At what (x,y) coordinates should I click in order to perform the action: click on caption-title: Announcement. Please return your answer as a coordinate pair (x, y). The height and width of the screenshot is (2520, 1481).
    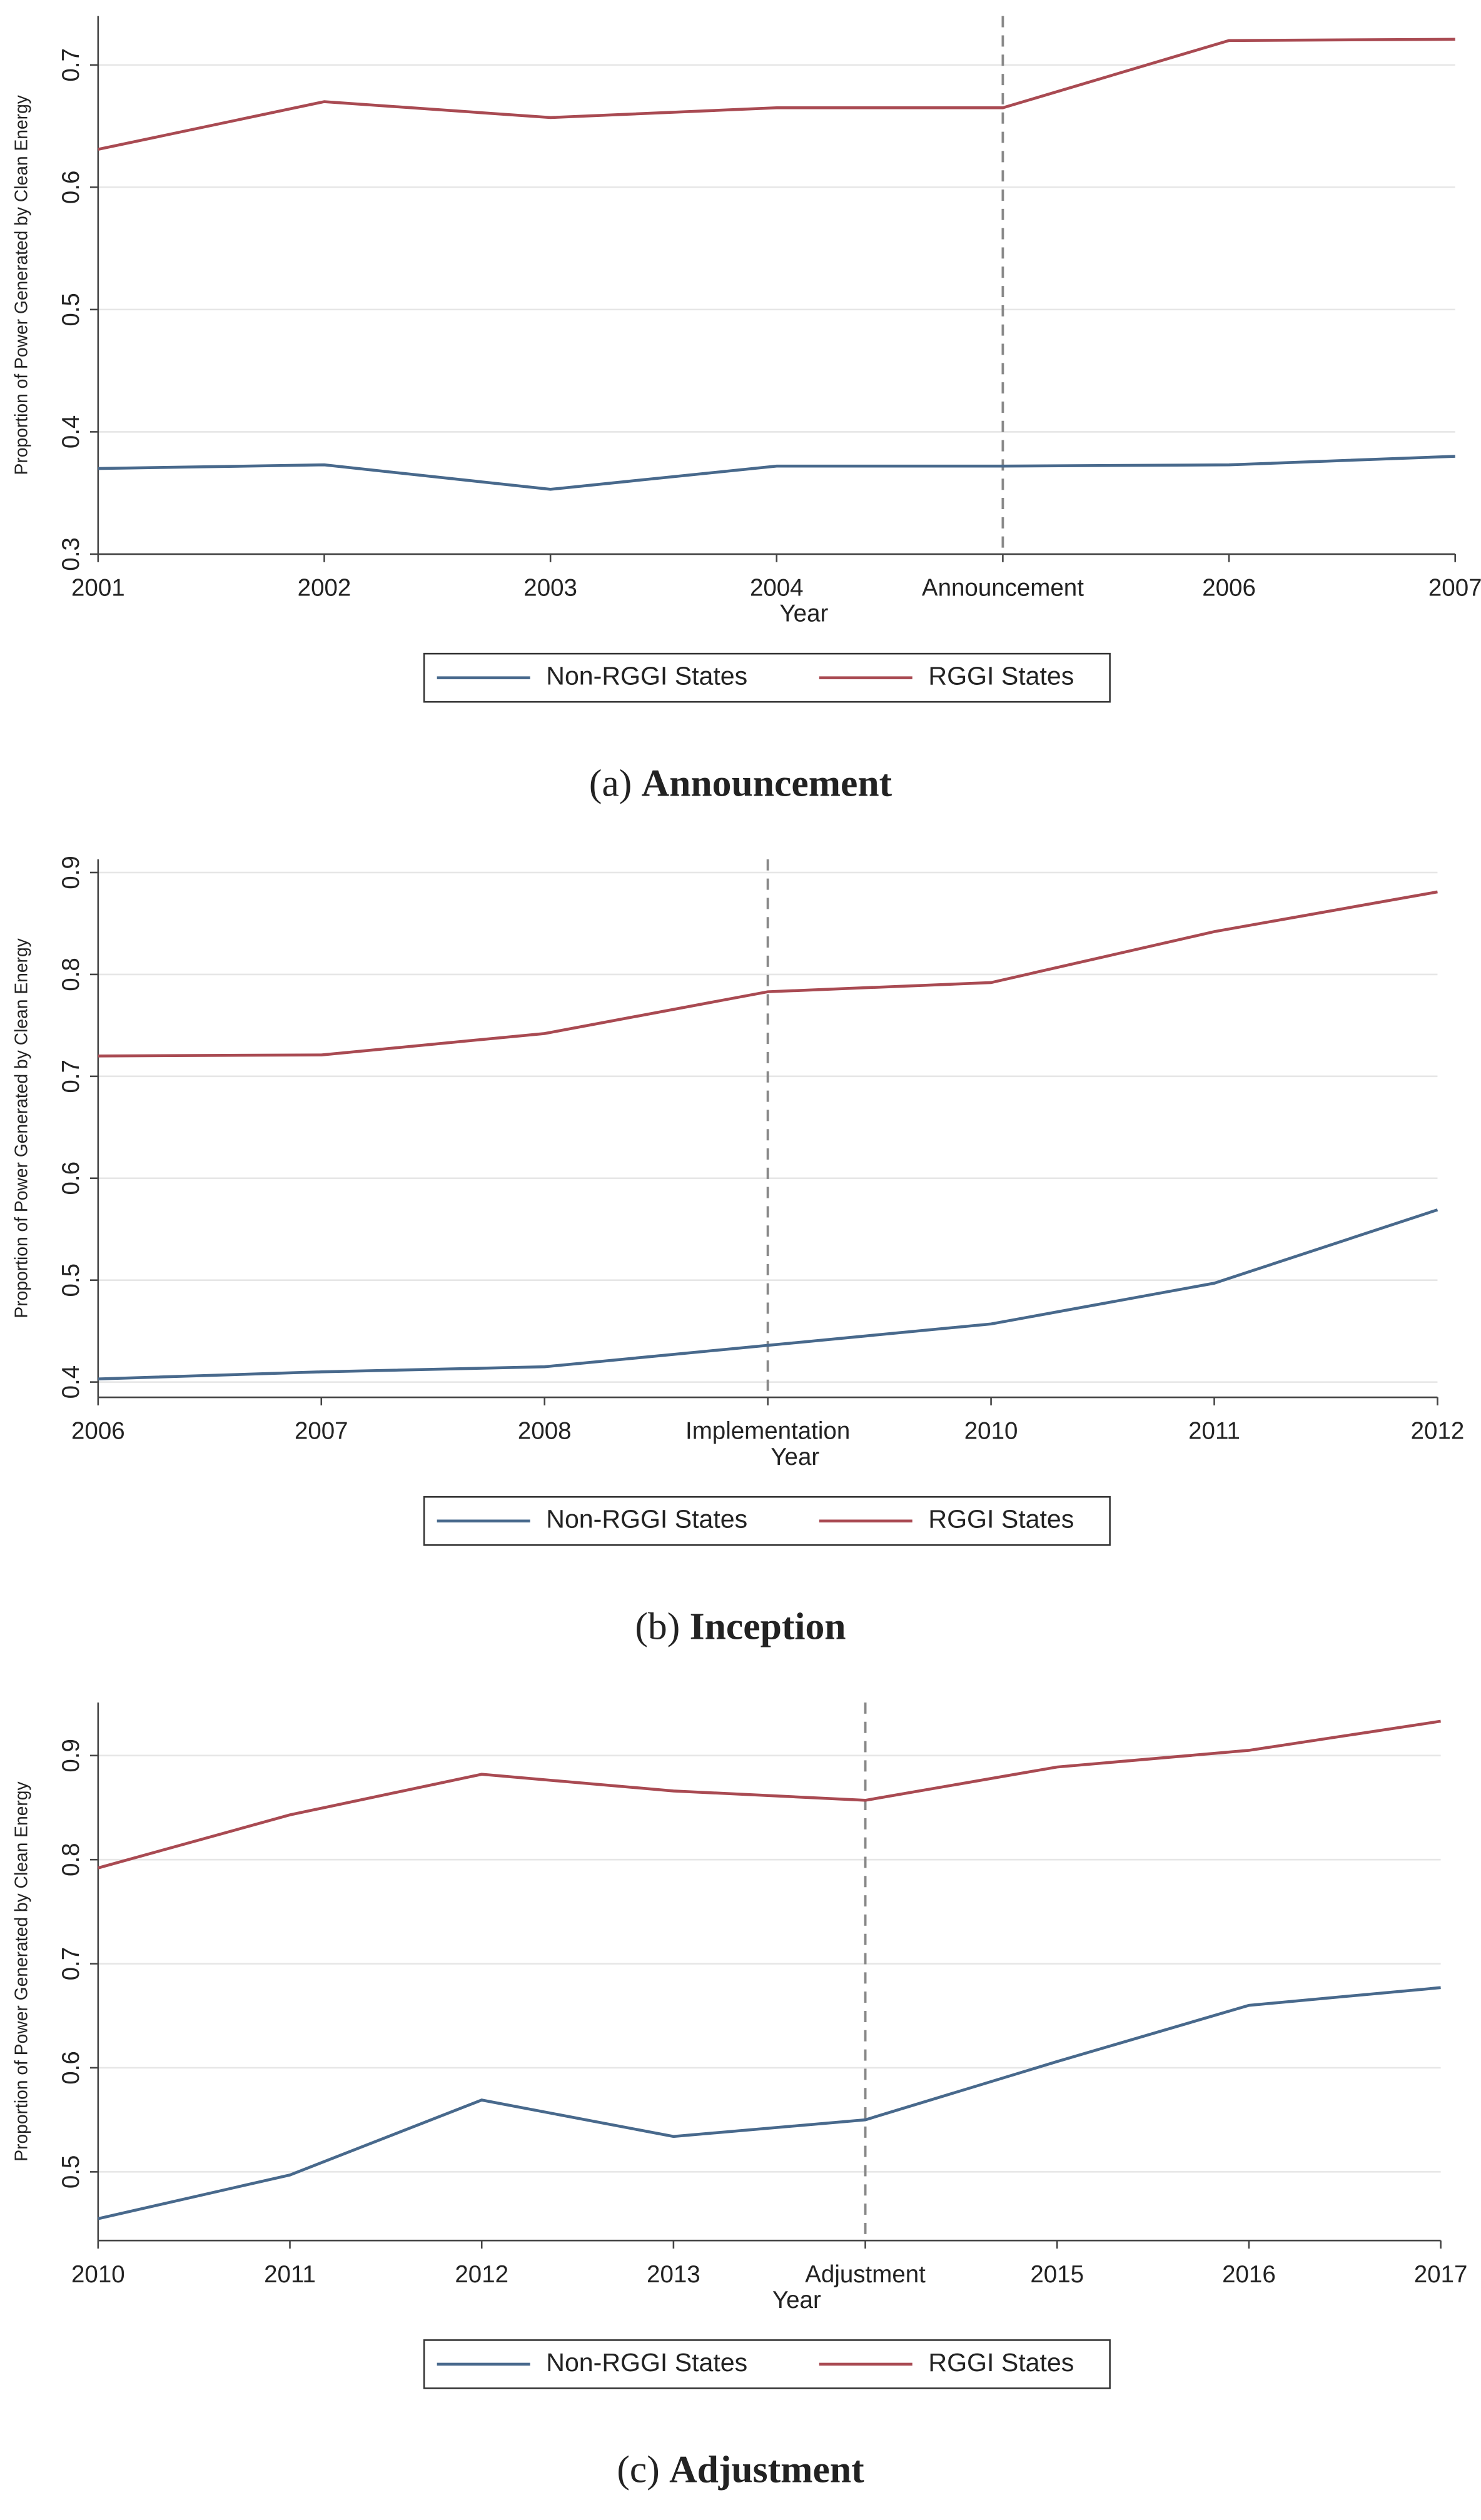
    Looking at the image, I should click on (767, 783).